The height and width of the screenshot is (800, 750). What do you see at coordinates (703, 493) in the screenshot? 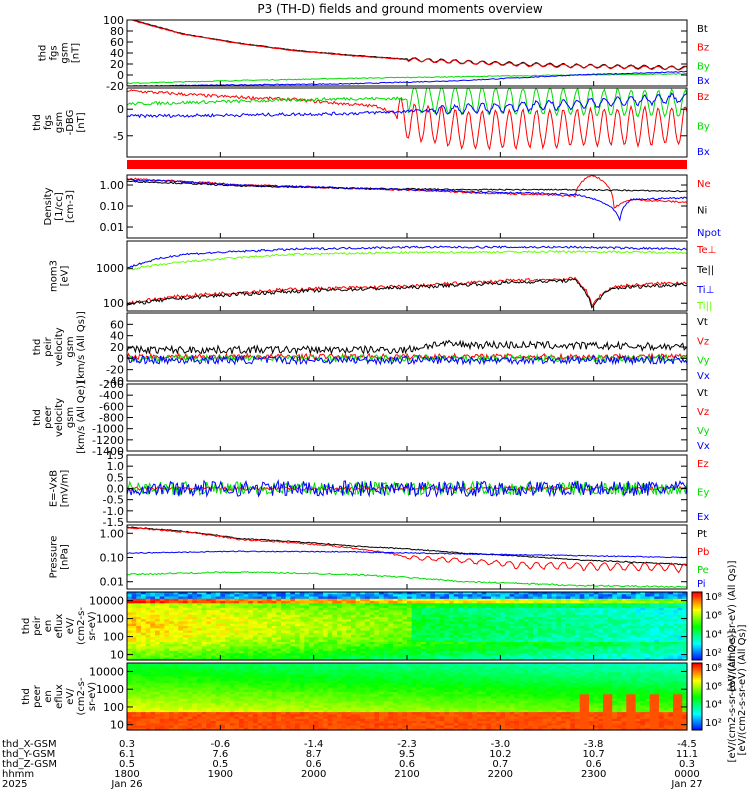
I see `legend-Ey: Ey` at bounding box center [703, 493].